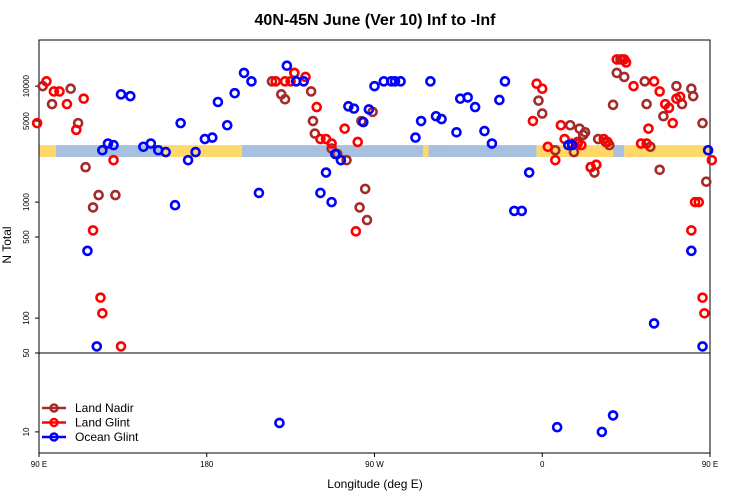 The image size is (750, 500). Describe the element at coordinates (54, 408) in the screenshot. I see `legend-marker` at that location.